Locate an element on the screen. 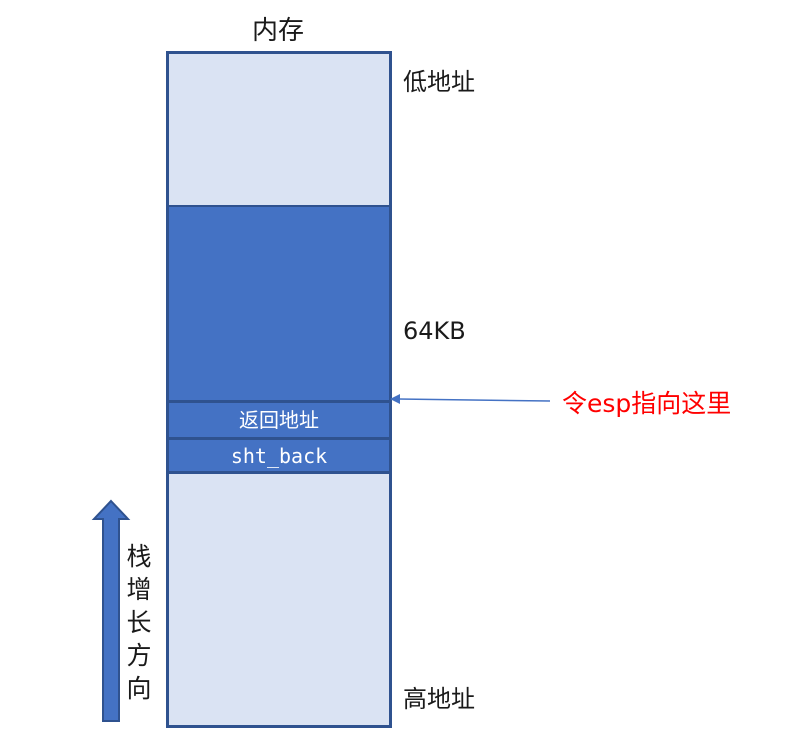  cell-divider is located at coordinates (279, 438).